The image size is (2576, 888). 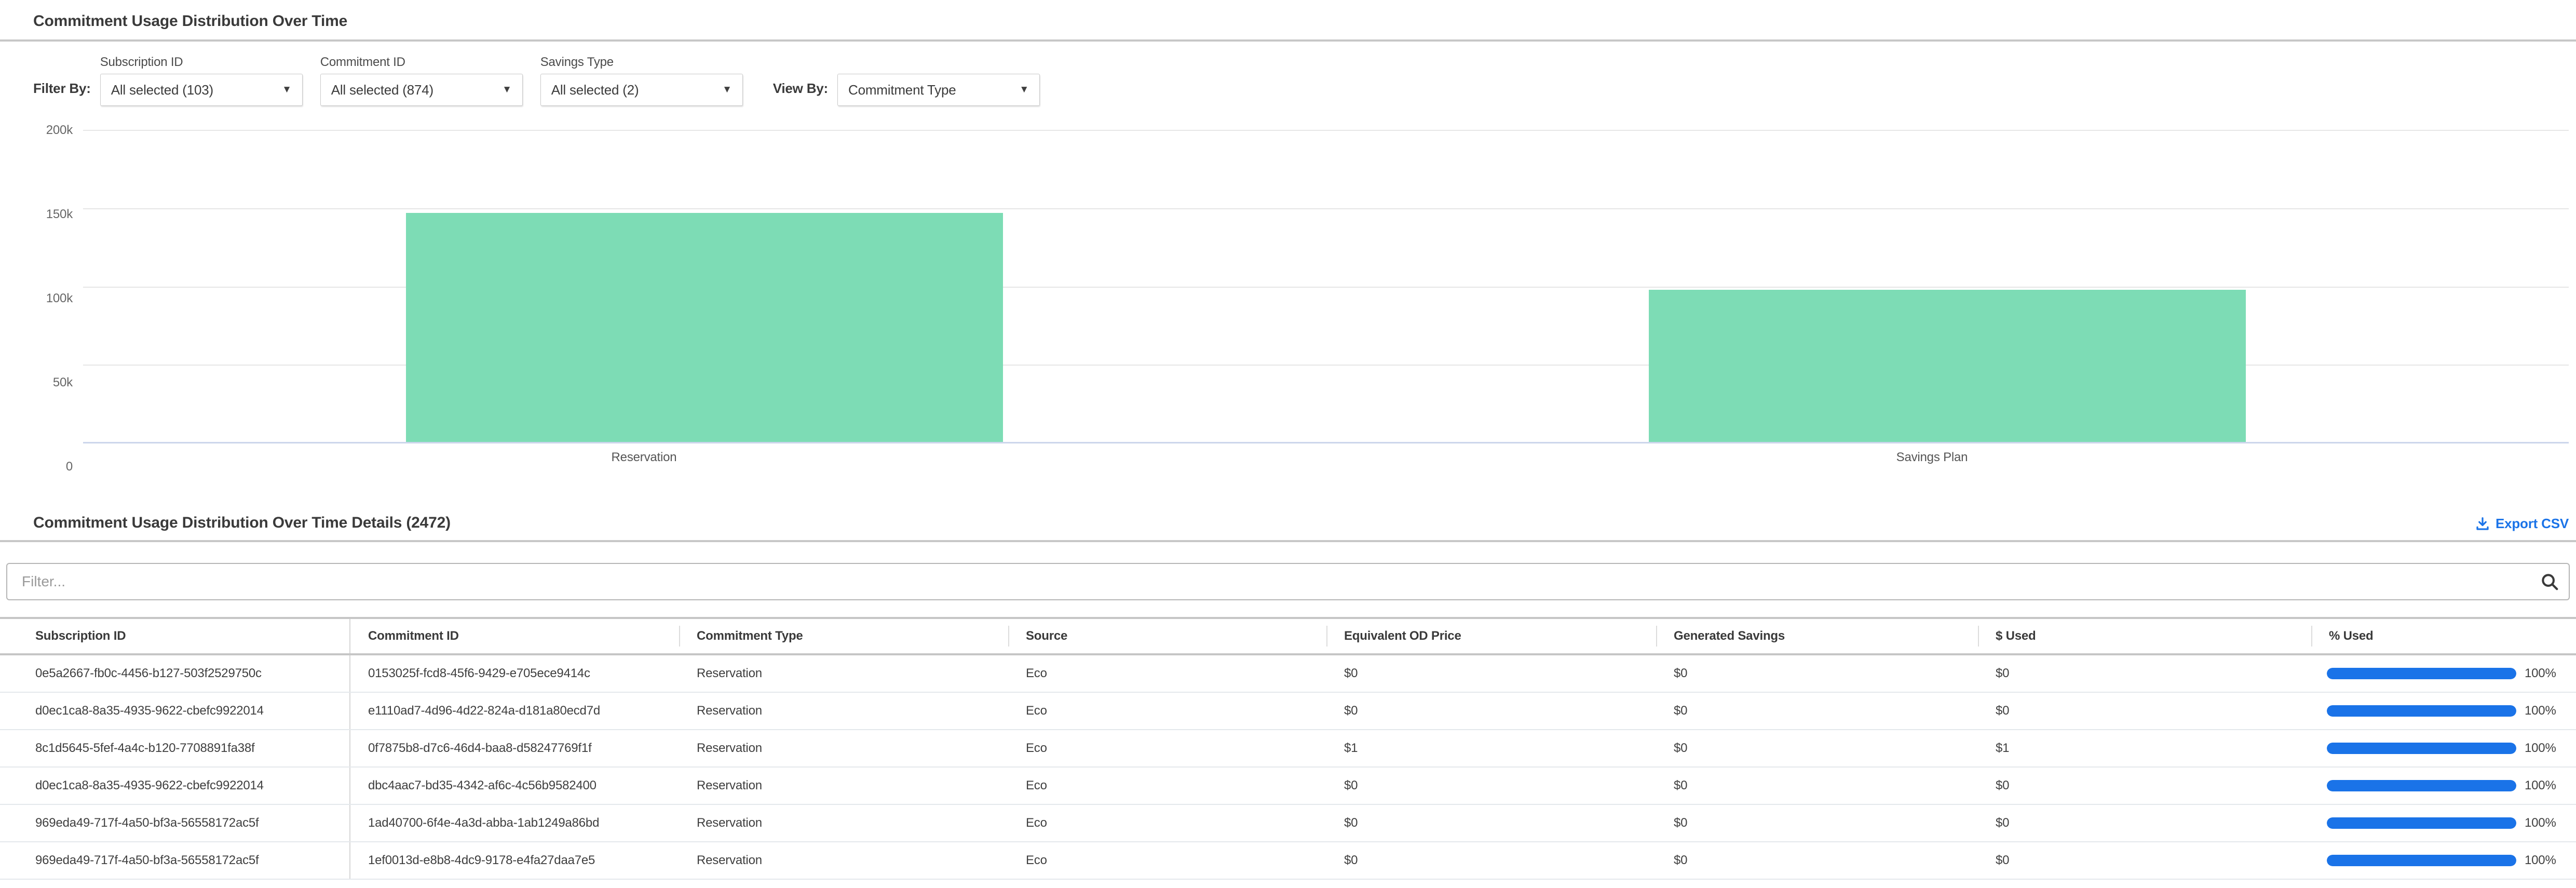 I want to click on bar-reservation, so click(x=704, y=327).